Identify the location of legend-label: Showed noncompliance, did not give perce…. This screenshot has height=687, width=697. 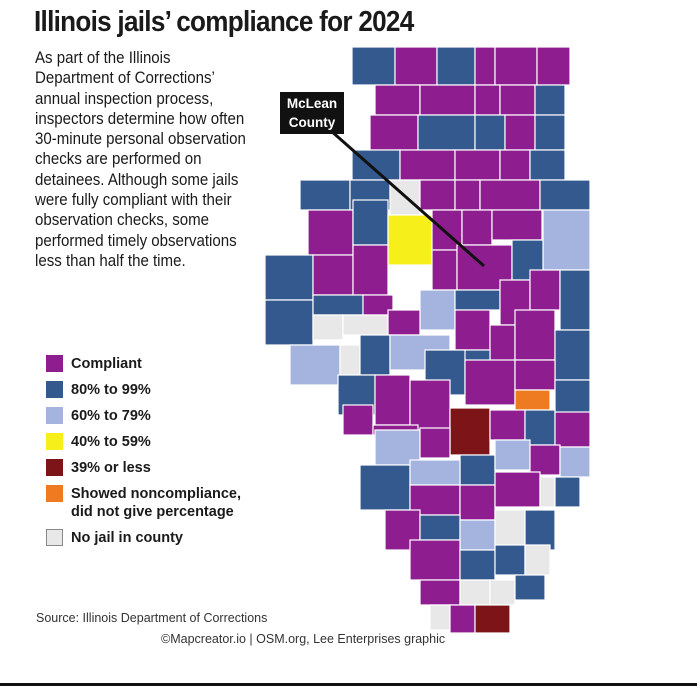
(156, 503).